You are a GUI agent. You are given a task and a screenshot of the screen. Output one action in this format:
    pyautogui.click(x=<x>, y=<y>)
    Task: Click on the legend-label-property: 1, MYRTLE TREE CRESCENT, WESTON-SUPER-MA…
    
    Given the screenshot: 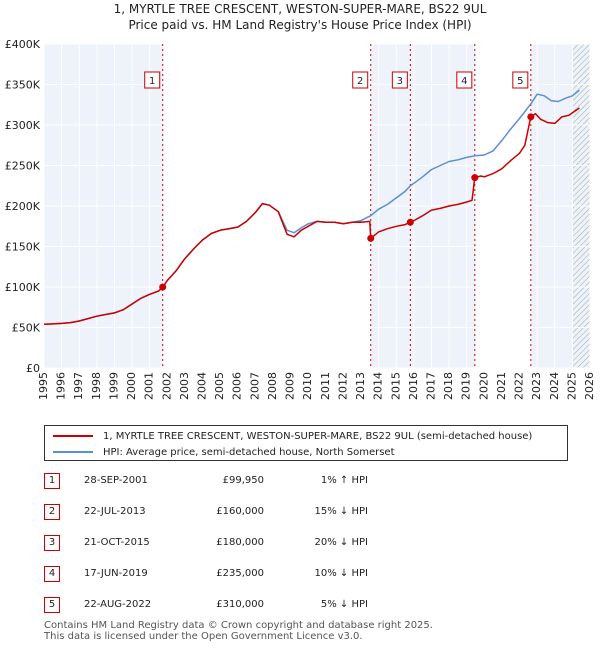 What is the action you would take?
    pyautogui.click(x=318, y=436)
    